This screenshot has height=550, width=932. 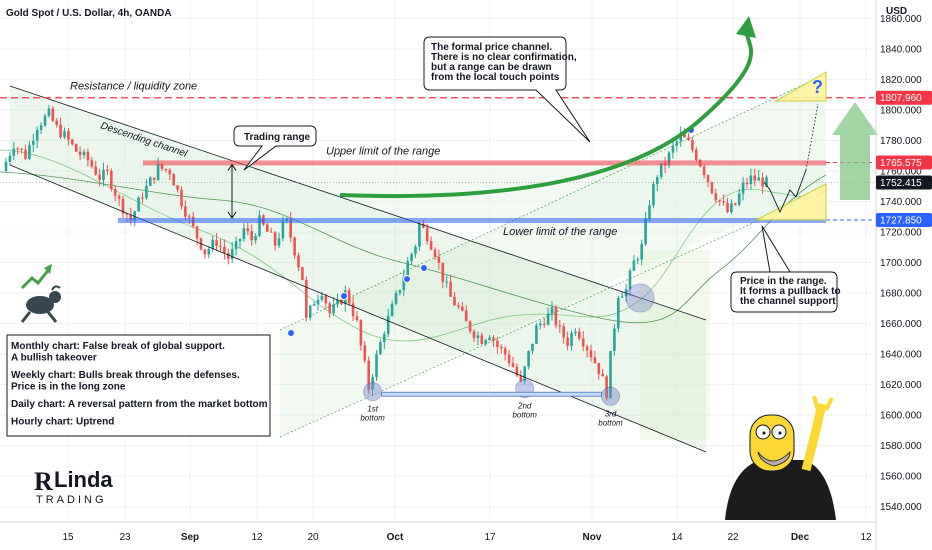 I want to click on price-tag-label: 1807.960, so click(x=901, y=98).